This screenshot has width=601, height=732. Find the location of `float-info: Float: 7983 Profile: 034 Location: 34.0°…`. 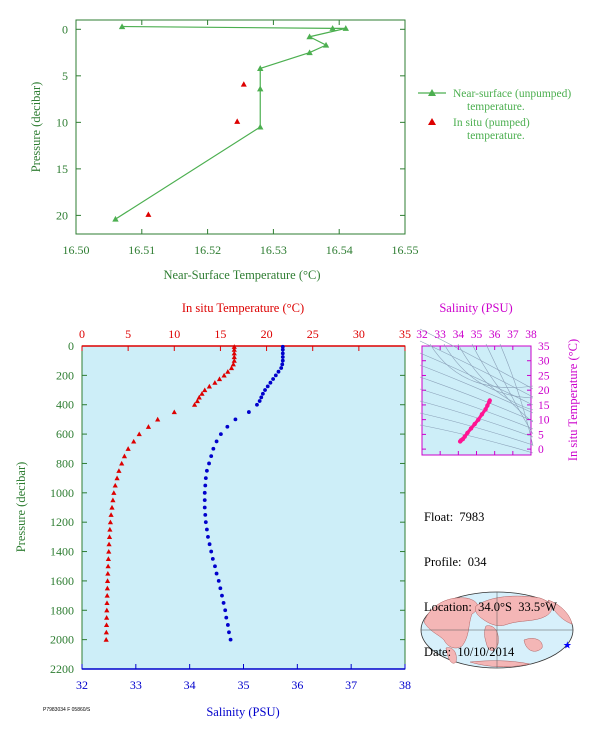

float-info: Float: 7983 Profile: 034 Location: 34.0°… is located at coordinates (490, 577).